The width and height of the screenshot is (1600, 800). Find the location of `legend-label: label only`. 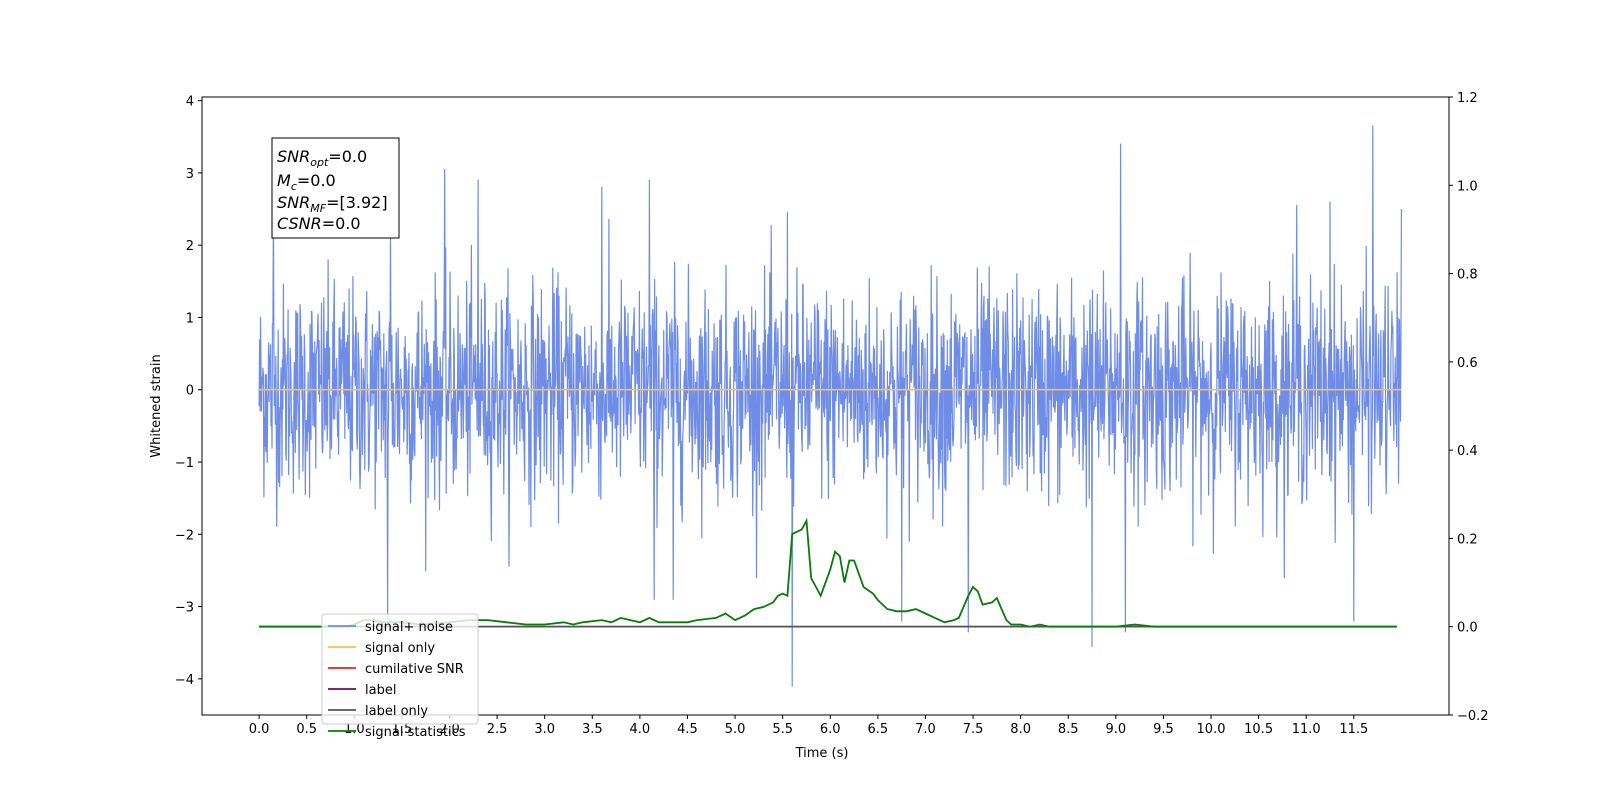

legend-label: label only is located at coordinates (396, 711).